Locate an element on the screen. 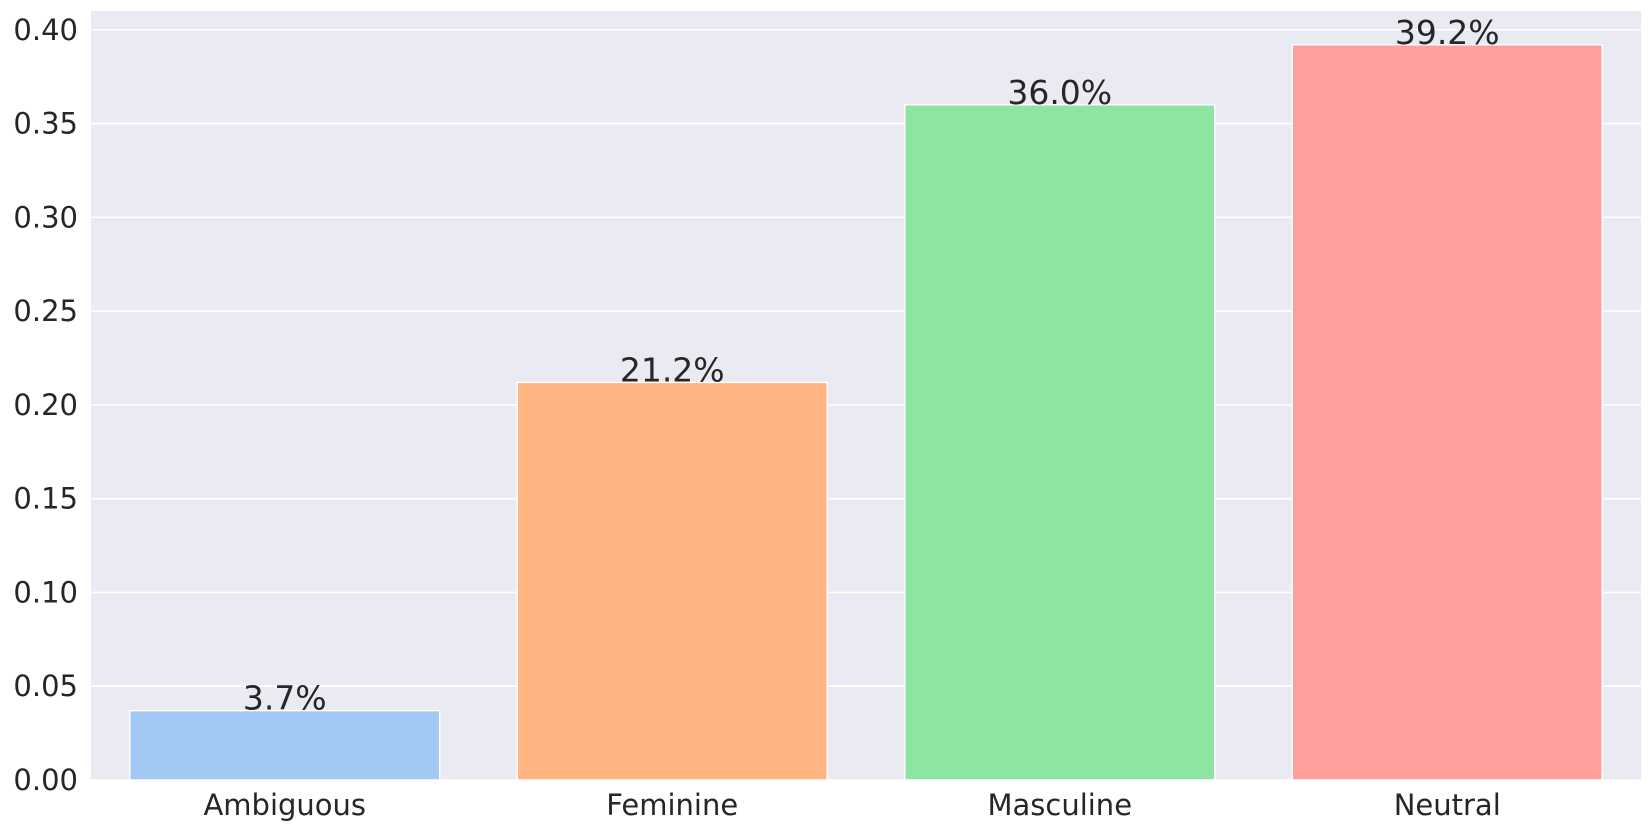 The width and height of the screenshot is (1651, 832). x-tick-label: Feminine is located at coordinates (672, 805).